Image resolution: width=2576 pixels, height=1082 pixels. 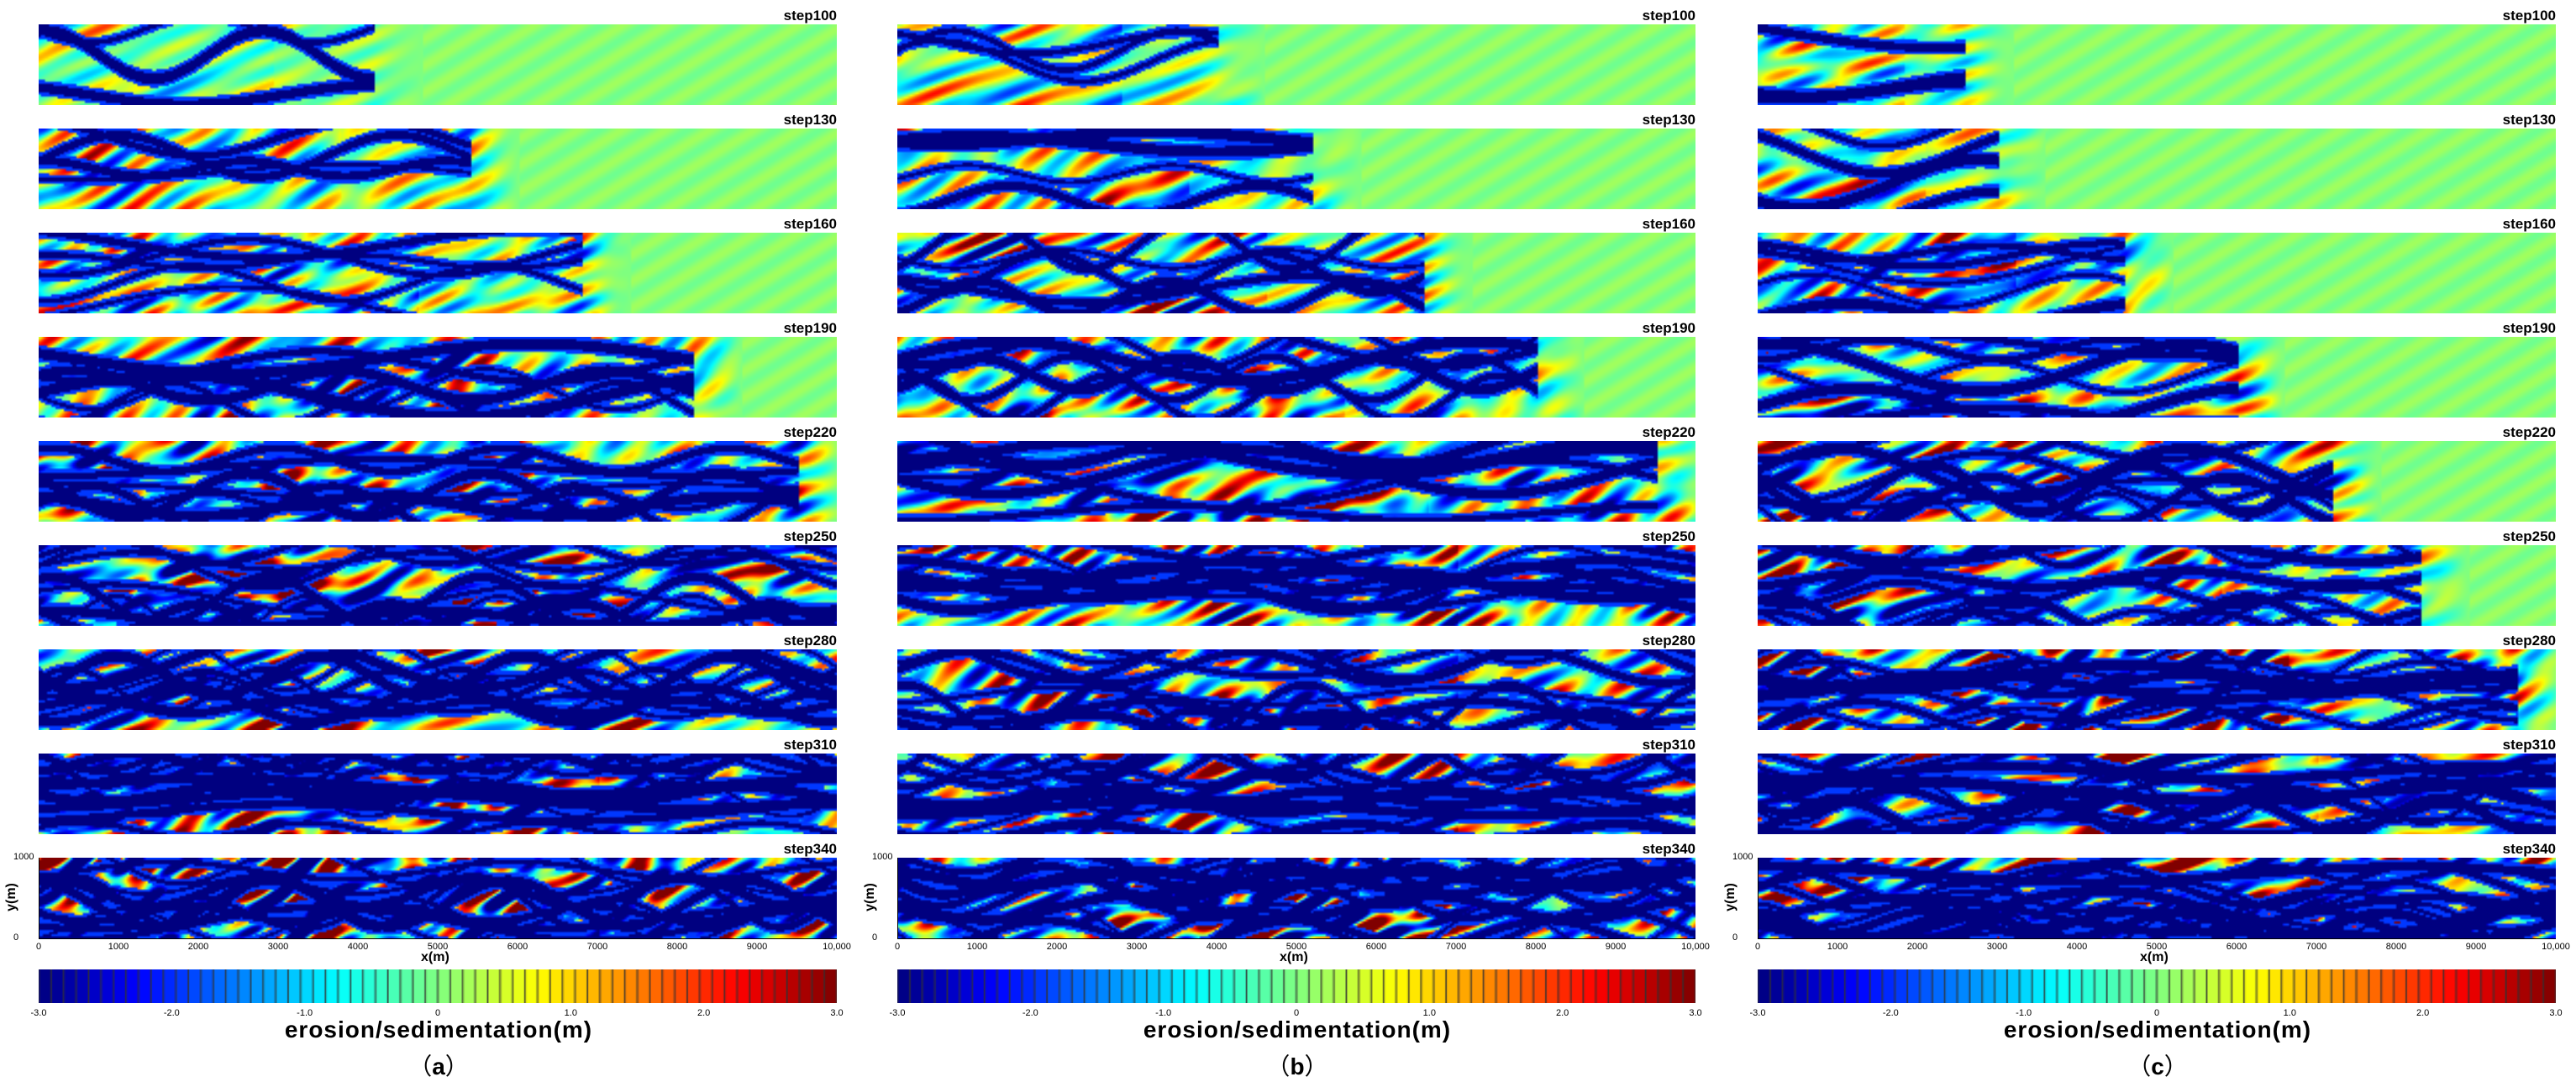 What do you see at coordinates (882, 857) in the screenshot?
I see `y-tick-label: 1000` at bounding box center [882, 857].